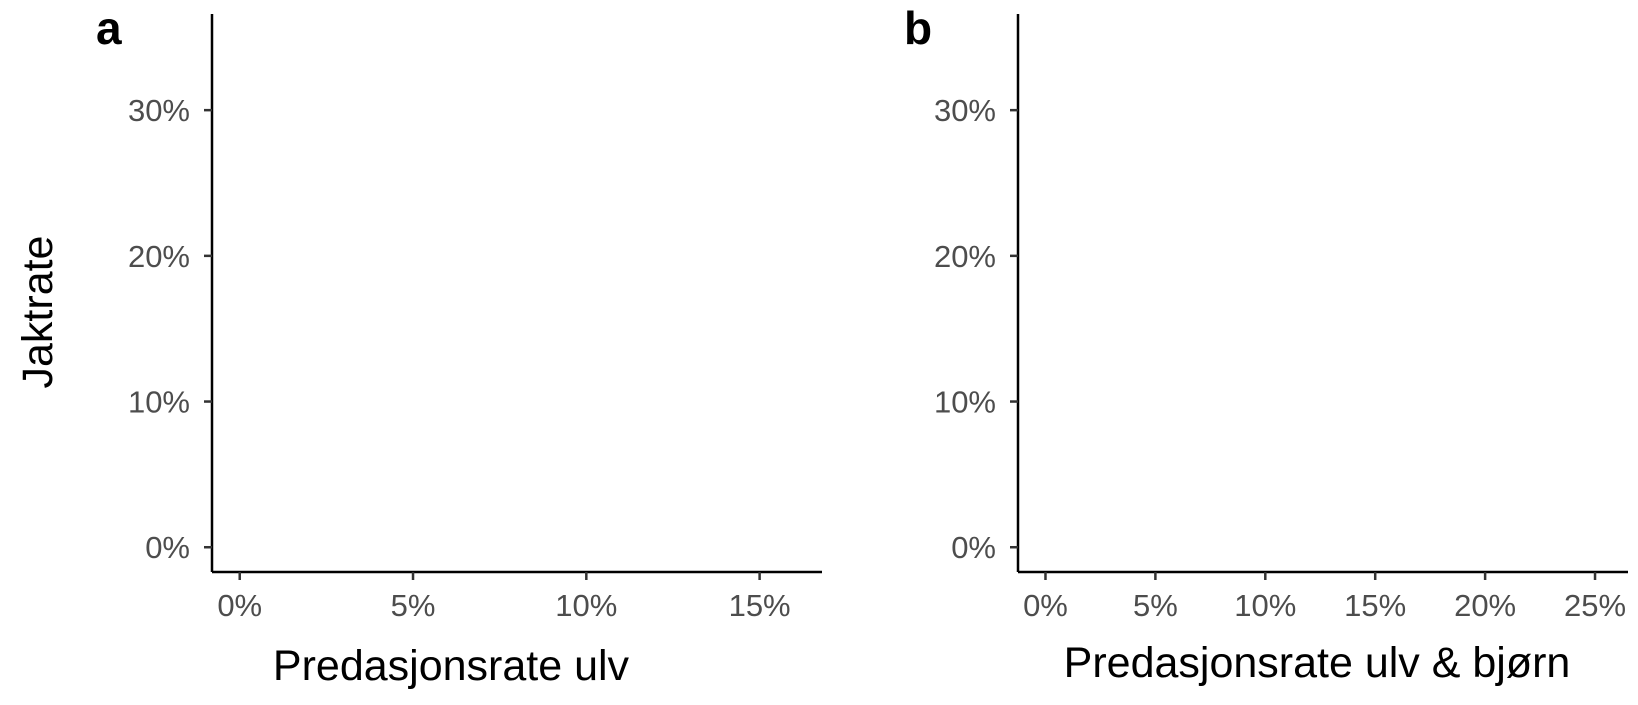 The width and height of the screenshot is (1638, 705). I want to click on panel-tag: b, so click(918, 28).